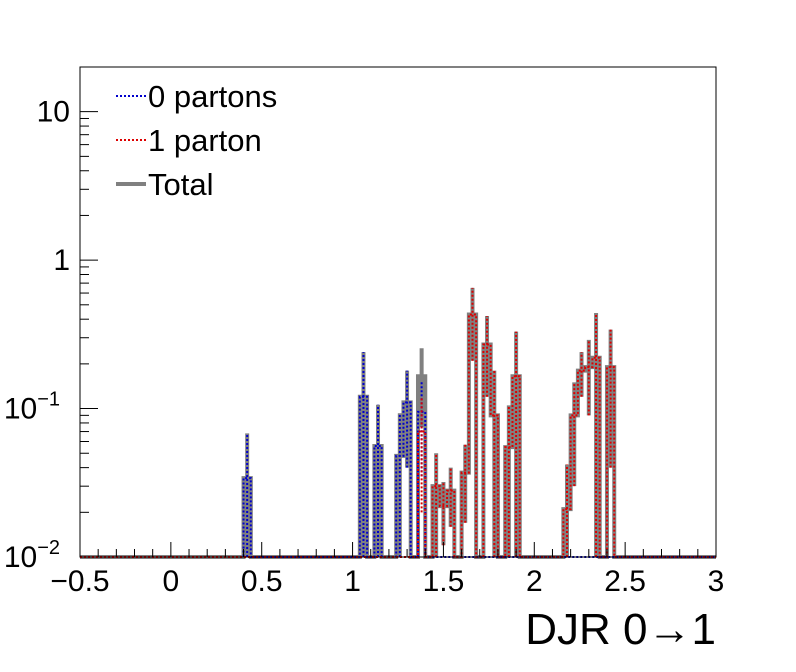  I want to click on x-tick-label: 2.5, so click(625, 581).